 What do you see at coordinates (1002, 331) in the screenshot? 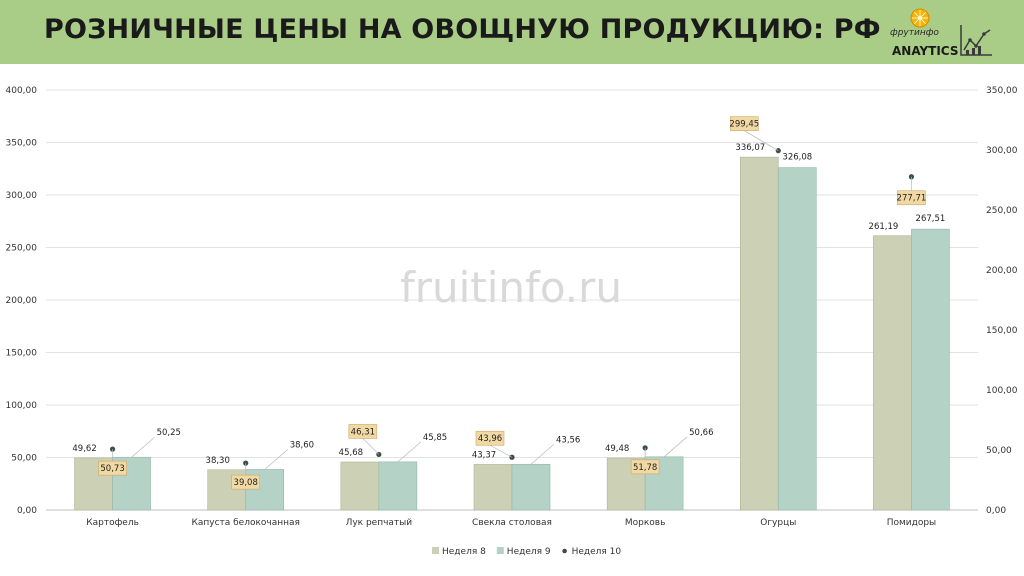
I see `y-tick-right: 150,00` at bounding box center [1002, 331].